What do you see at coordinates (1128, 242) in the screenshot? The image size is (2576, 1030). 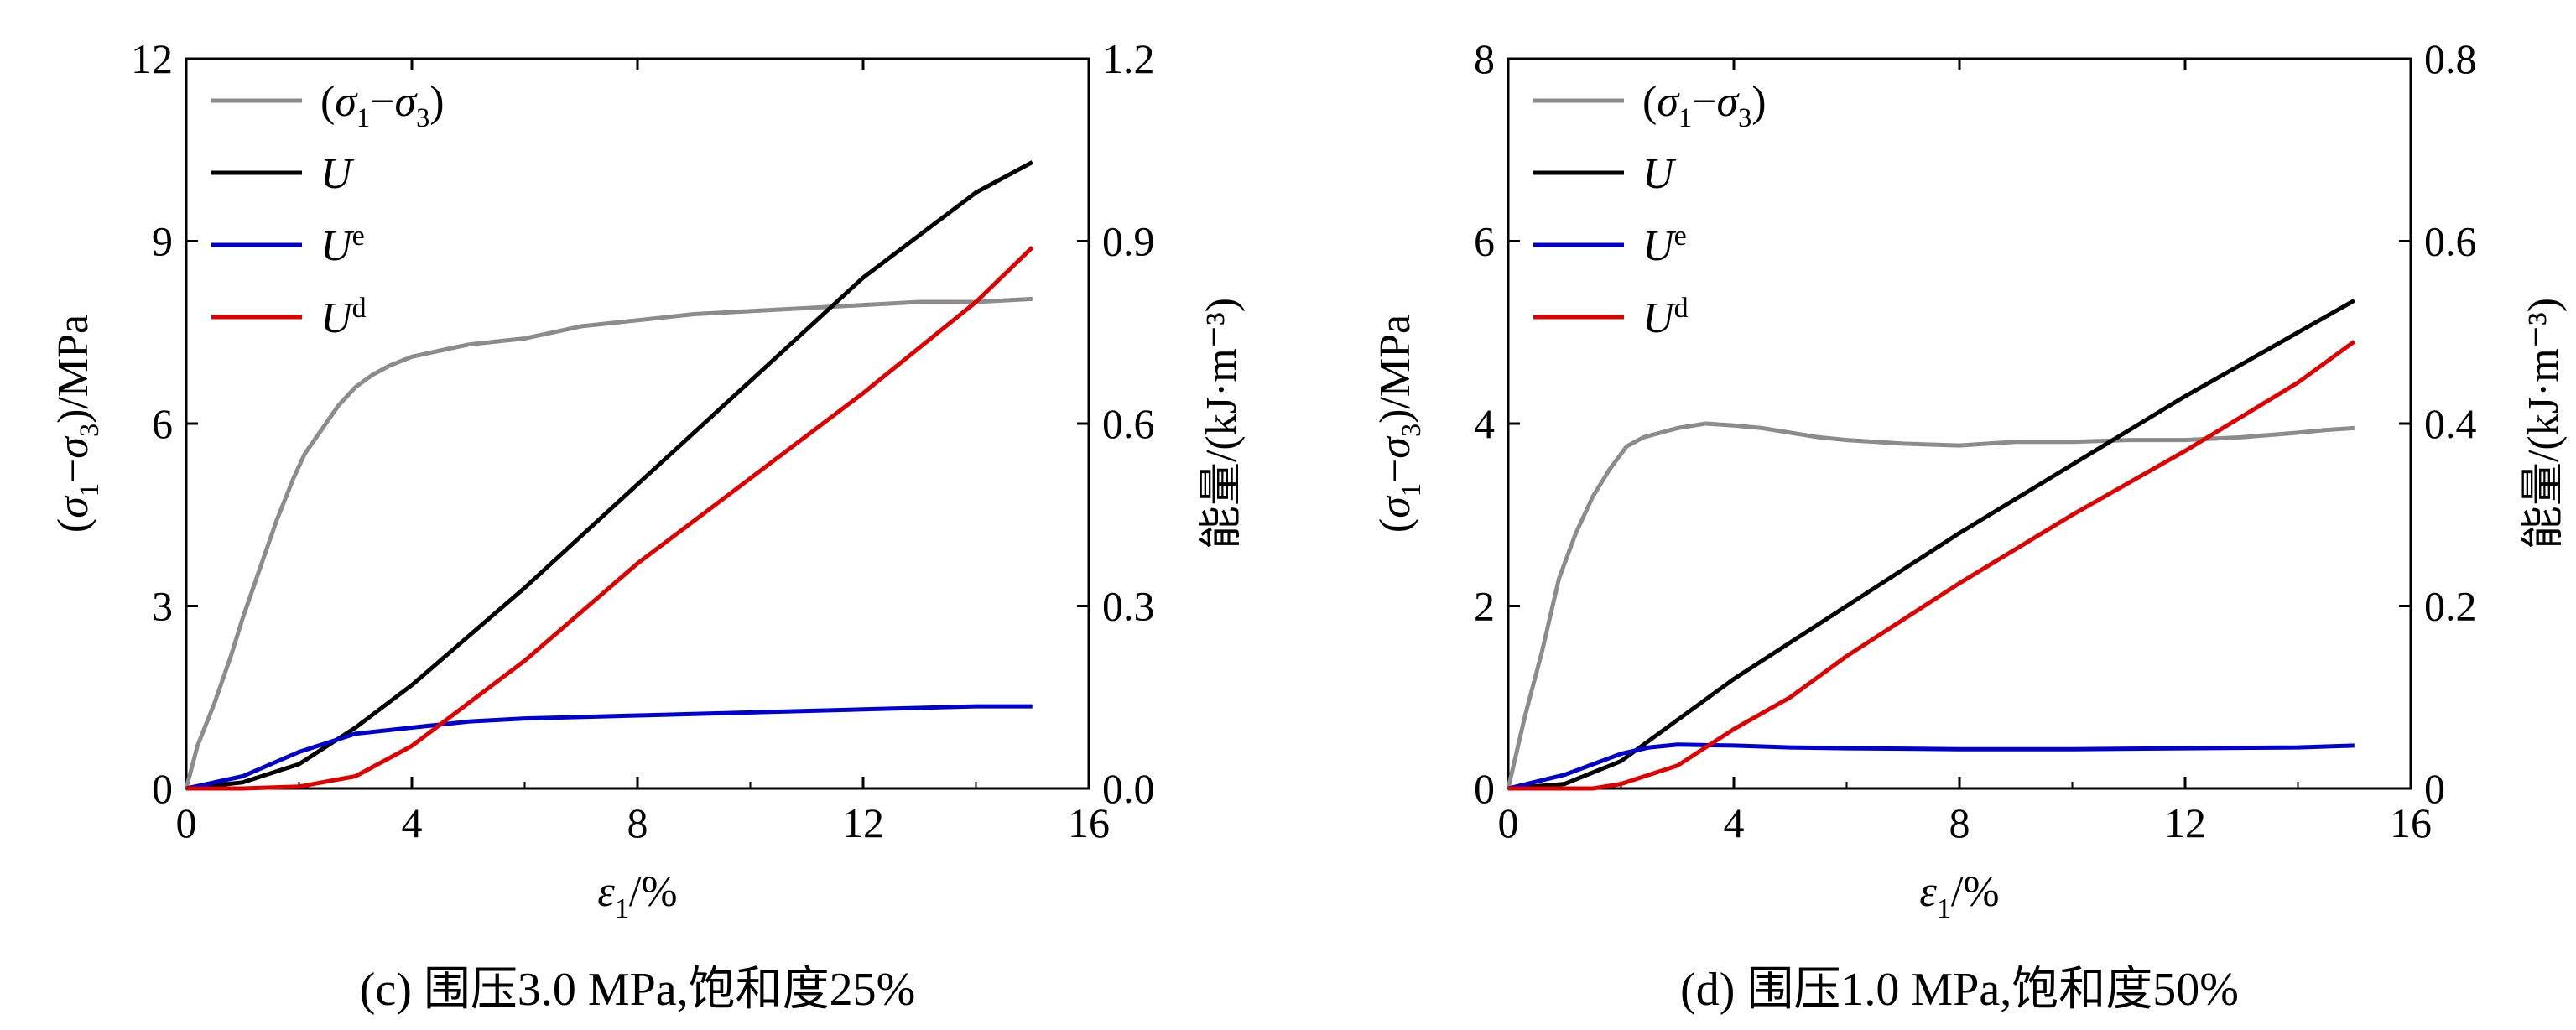 I see `y2-tick-label: 0.9` at bounding box center [1128, 242].